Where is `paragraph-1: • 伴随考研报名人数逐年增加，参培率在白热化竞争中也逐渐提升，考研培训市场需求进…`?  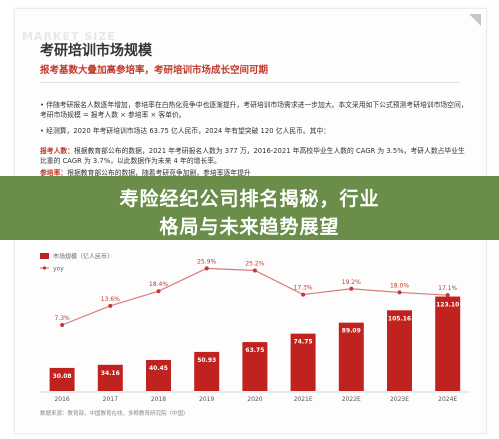 paragraph-1: • 伴随考研报名人数逐年增加，参培率在白热化竞争中也逐渐提升，考研培训市场需求进… is located at coordinates (254, 110).